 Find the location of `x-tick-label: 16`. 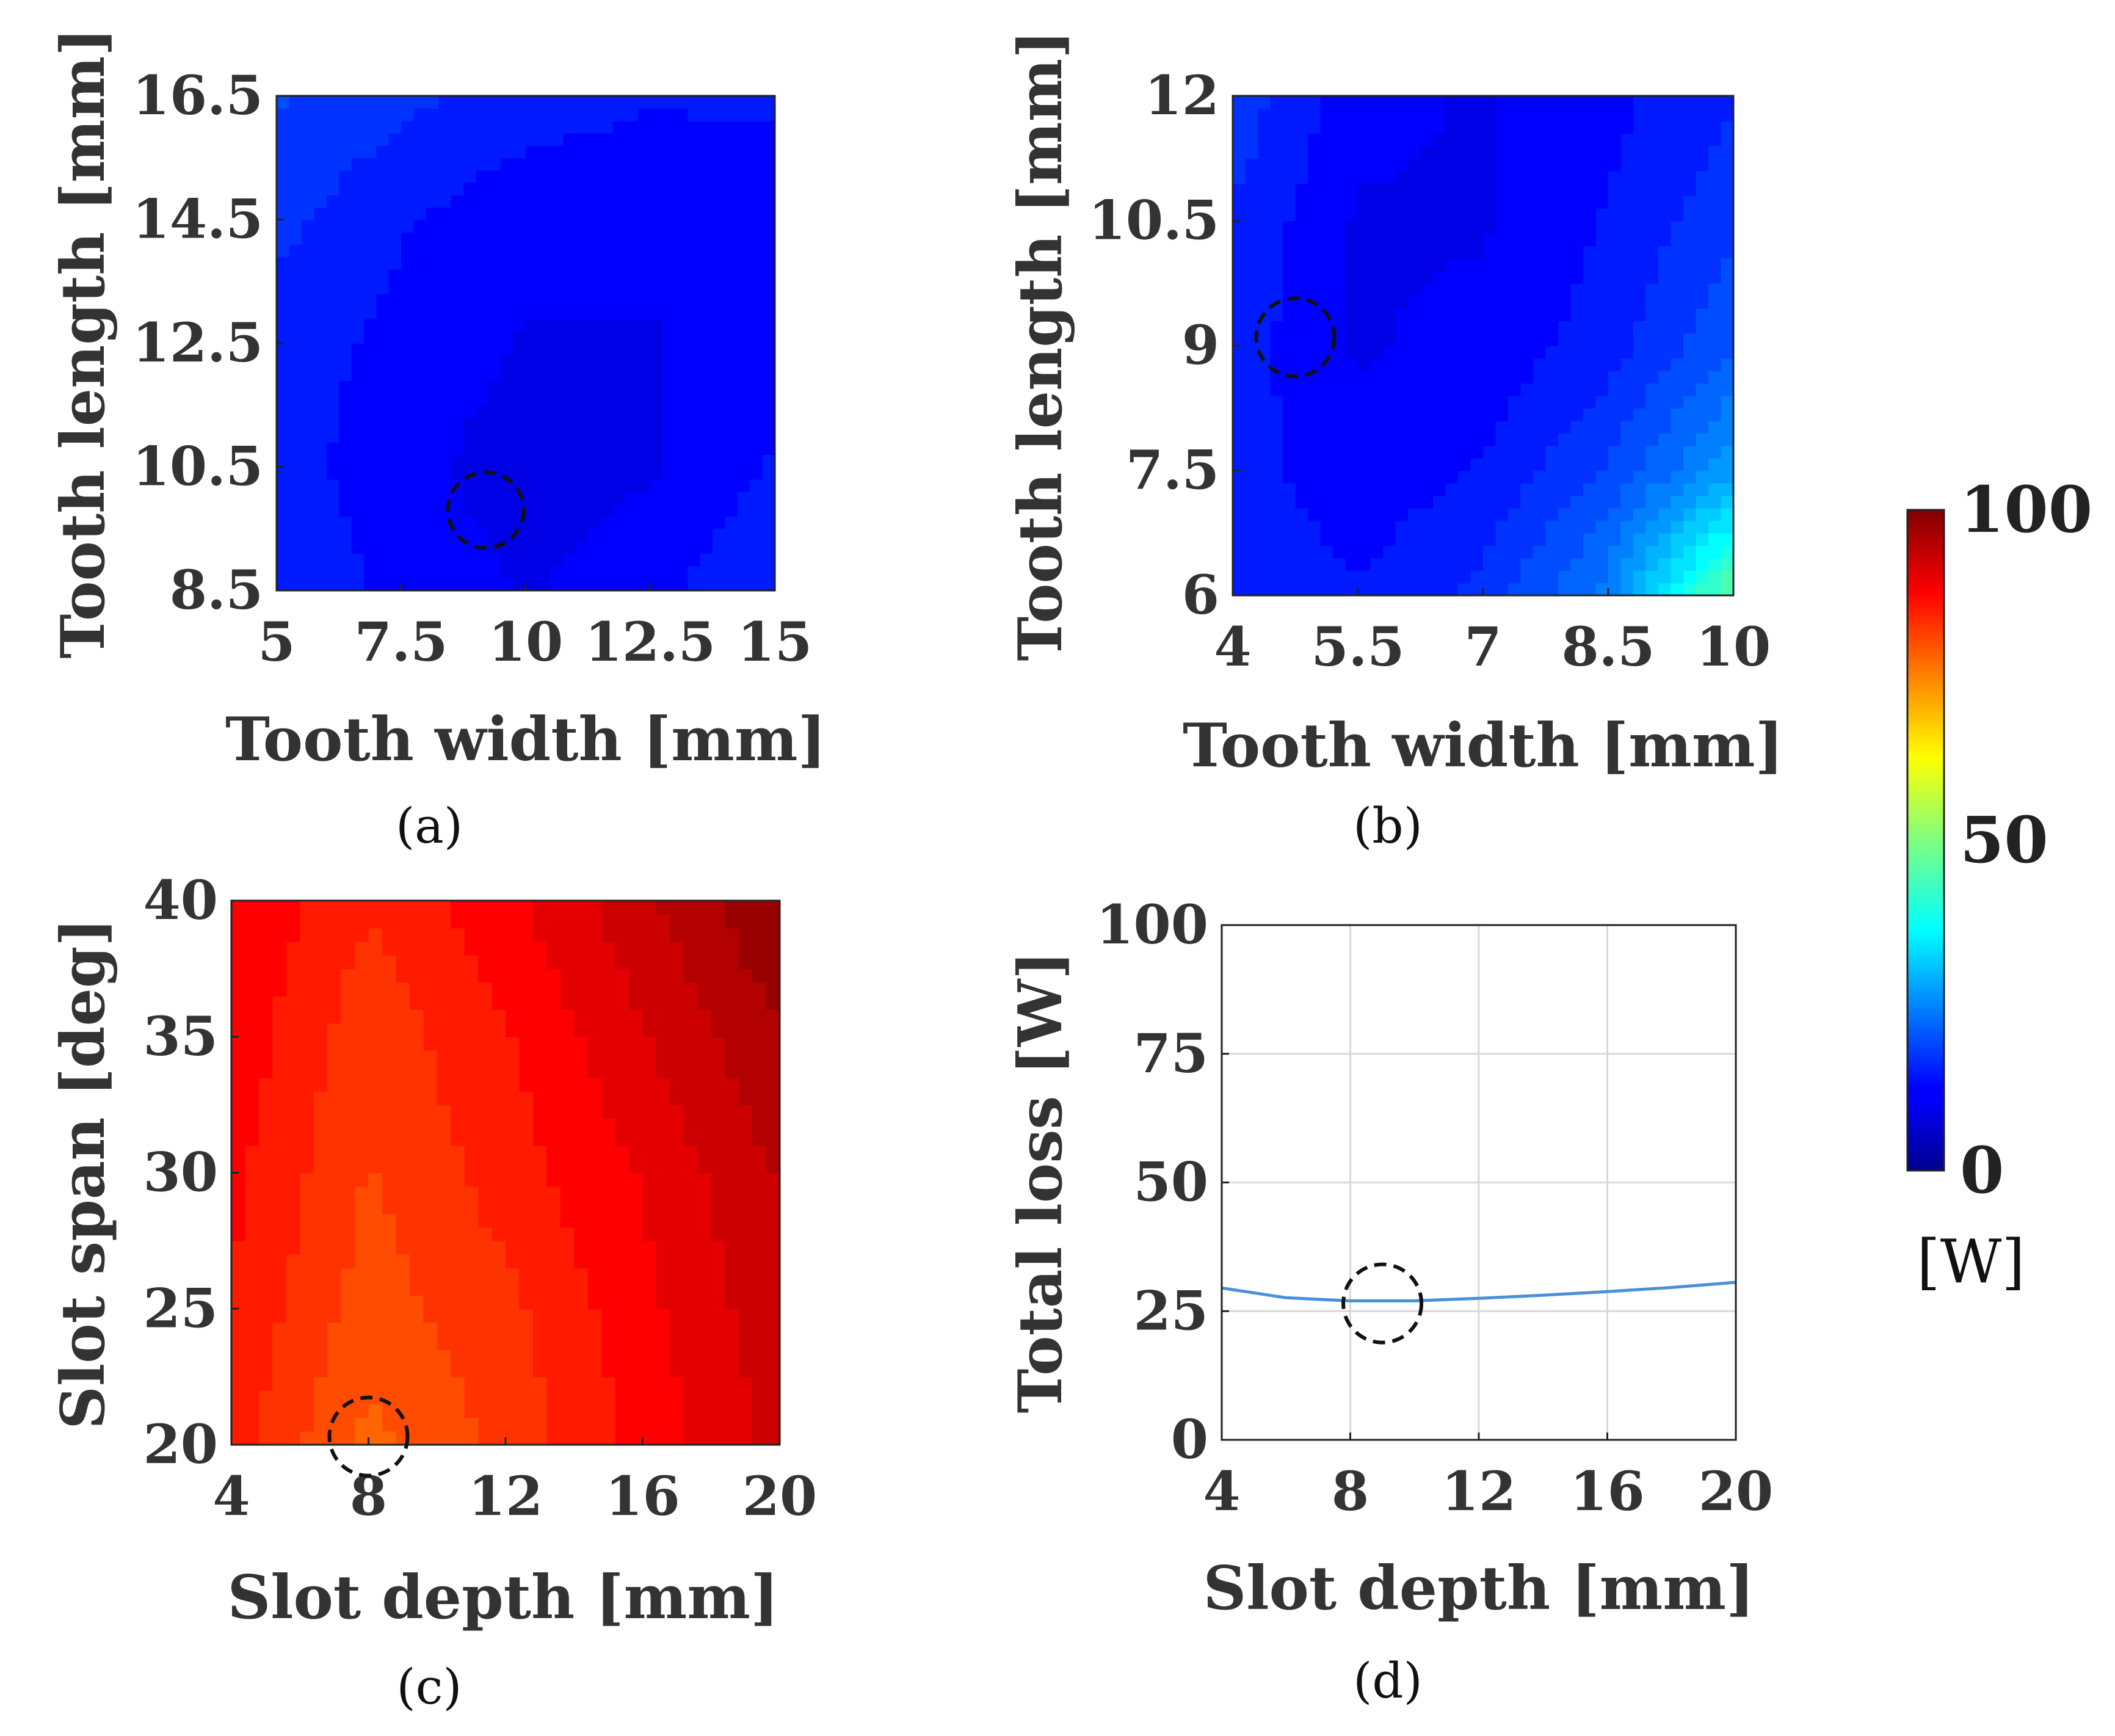

x-tick-label: 16 is located at coordinates (1607, 1491).